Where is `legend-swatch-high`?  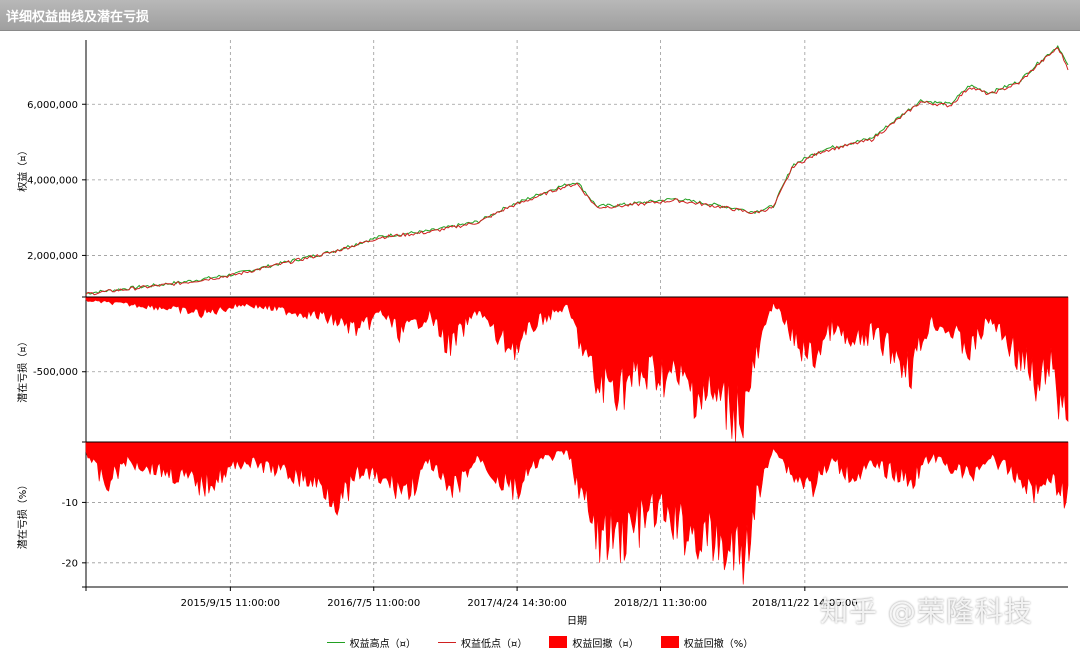 legend-swatch-high is located at coordinates (335, 642).